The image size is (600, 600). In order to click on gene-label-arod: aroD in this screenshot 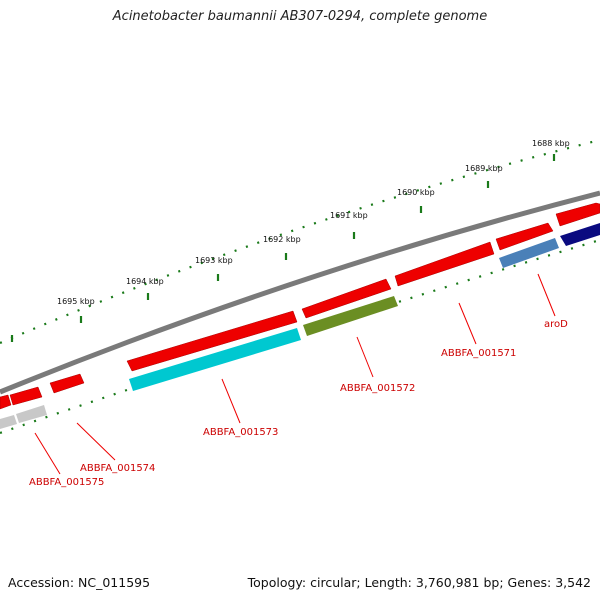, I will do `click(556, 324)`.